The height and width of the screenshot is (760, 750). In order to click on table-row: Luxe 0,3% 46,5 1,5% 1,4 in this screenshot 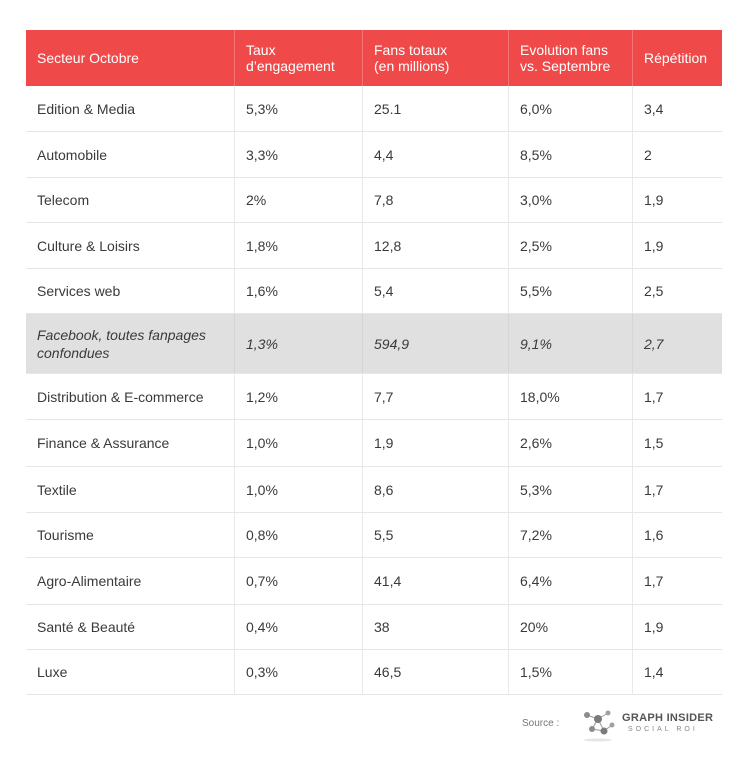, I will do `click(374, 672)`.